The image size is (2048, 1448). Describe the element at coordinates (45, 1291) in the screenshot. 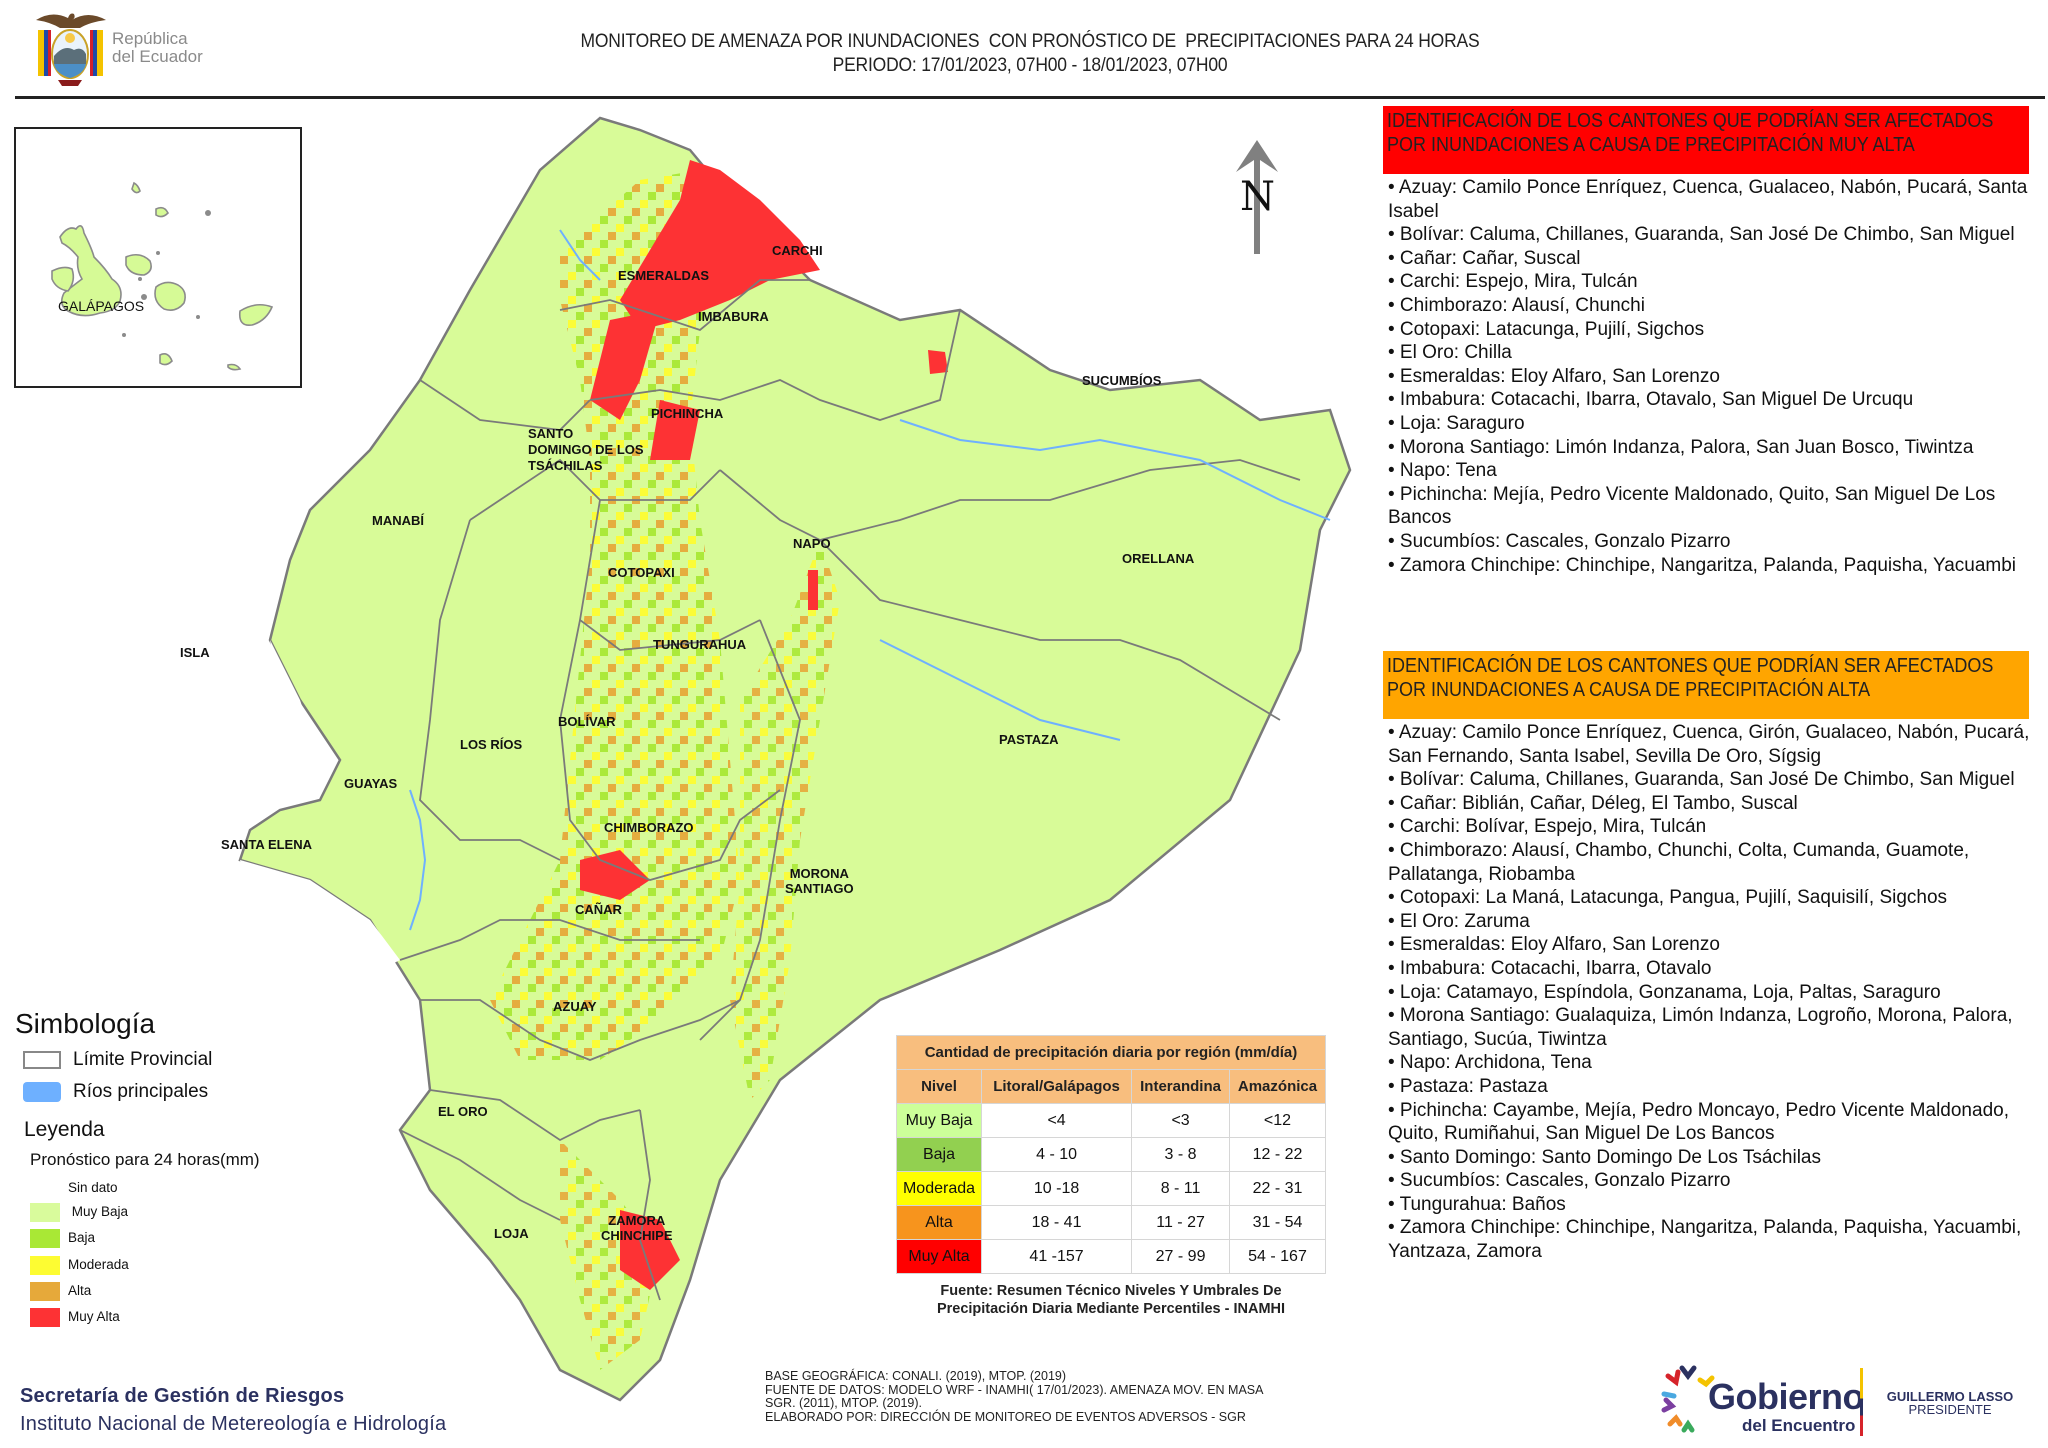

I see `alta-swatch-icon` at that location.